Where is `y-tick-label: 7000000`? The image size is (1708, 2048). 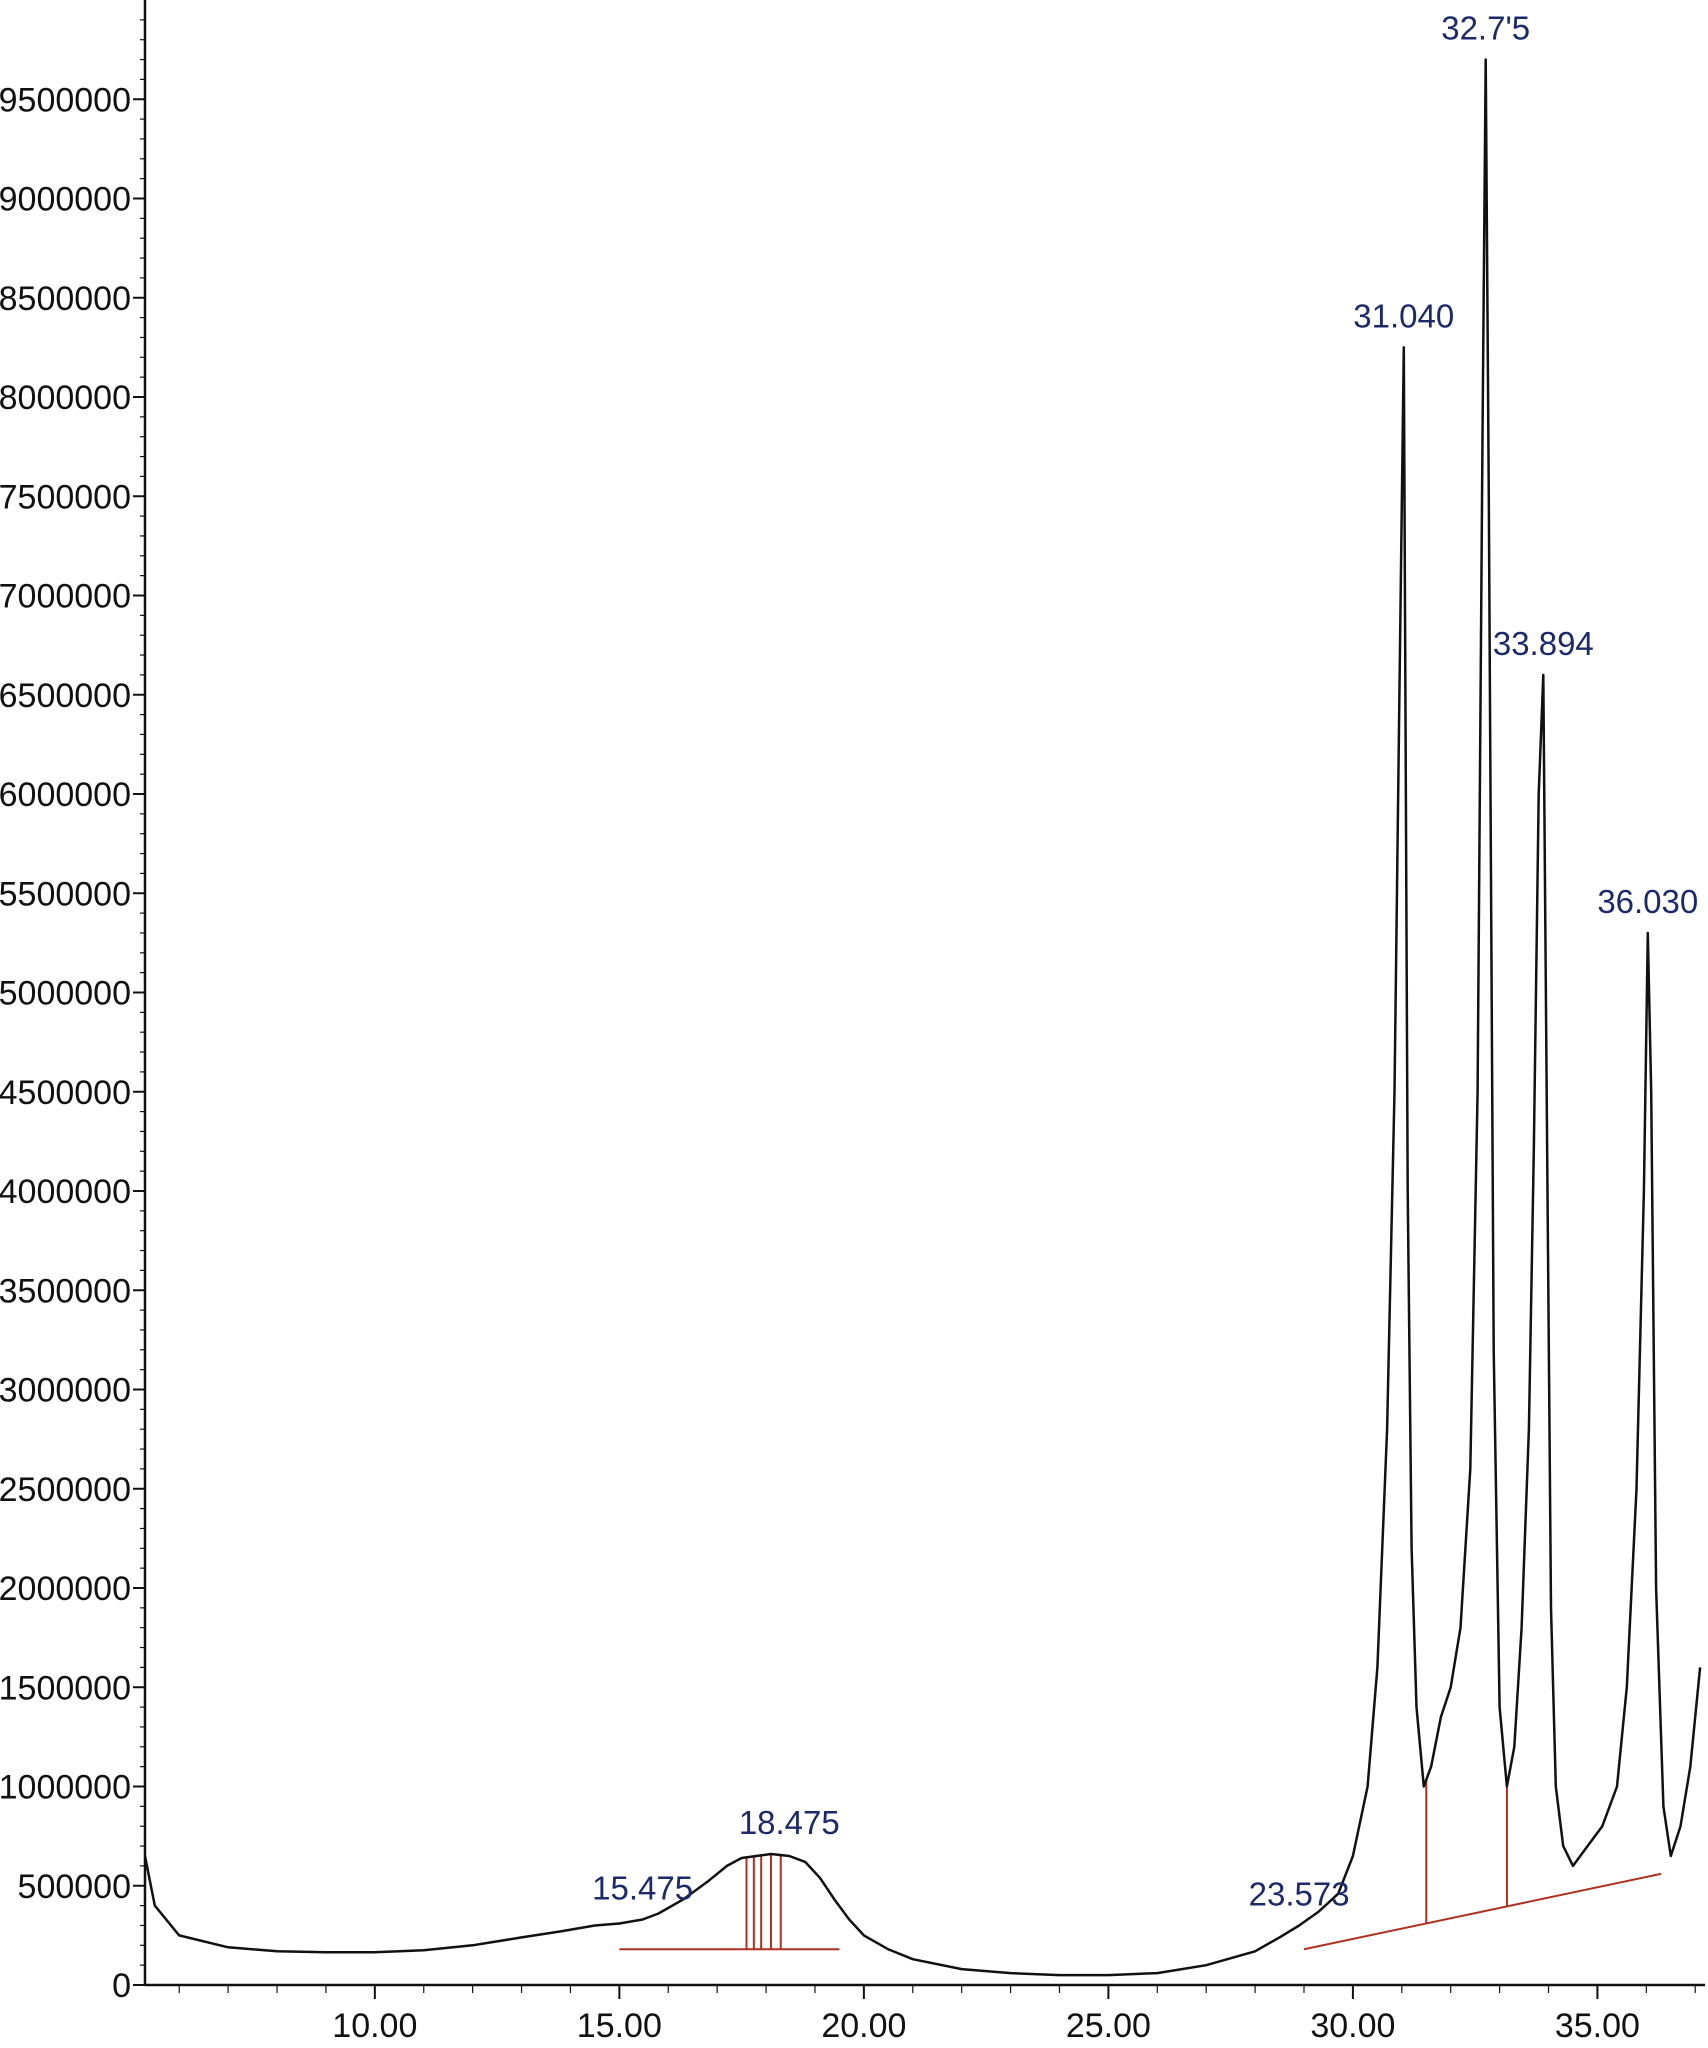 y-tick-label: 7000000 is located at coordinates (65, 597).